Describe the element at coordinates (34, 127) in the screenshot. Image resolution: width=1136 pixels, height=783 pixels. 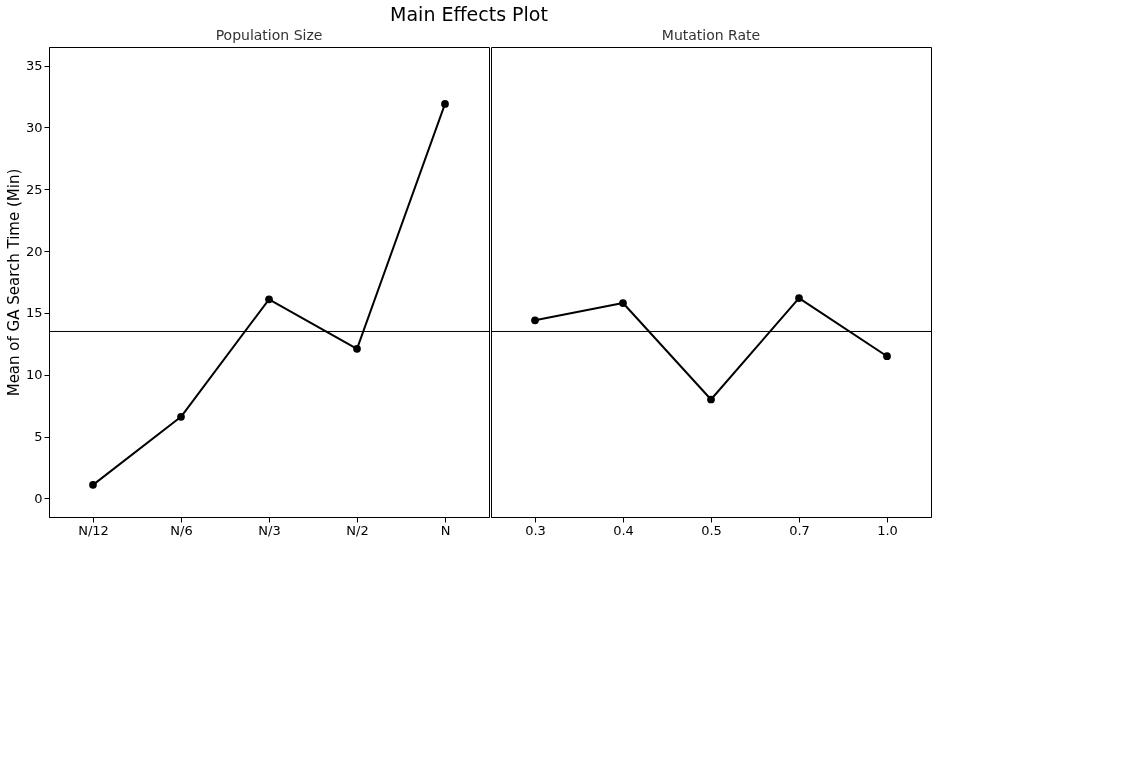
I see `y-tick-label: 30` at that location.